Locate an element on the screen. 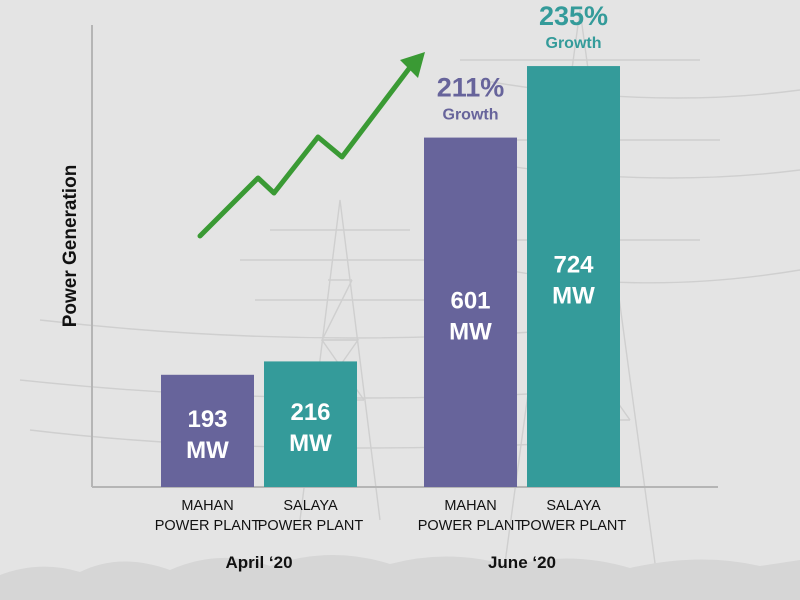  growth-arrow-icon is located at coordinates (311, 145).